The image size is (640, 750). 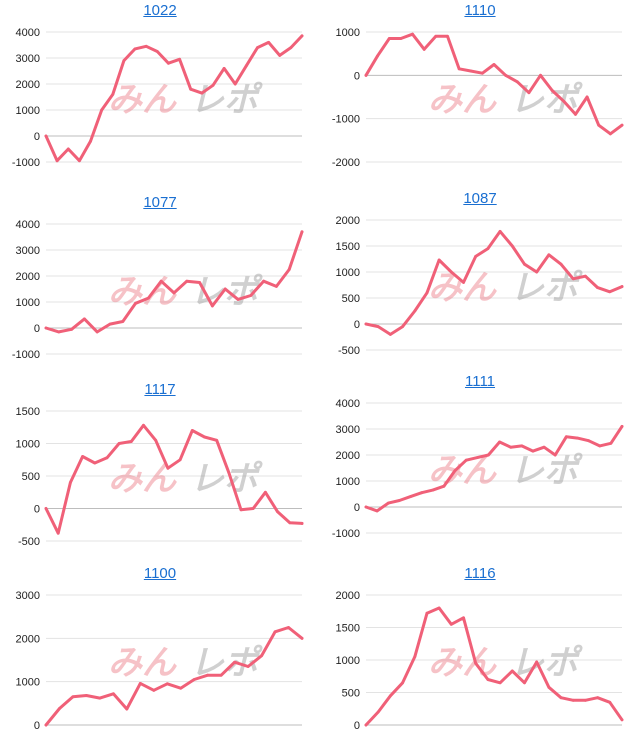 I want to click on chart-panel-1111: 4000 3000 2000 1000 0 -1000 みん レポ 1111, so click(x=480, y=463).